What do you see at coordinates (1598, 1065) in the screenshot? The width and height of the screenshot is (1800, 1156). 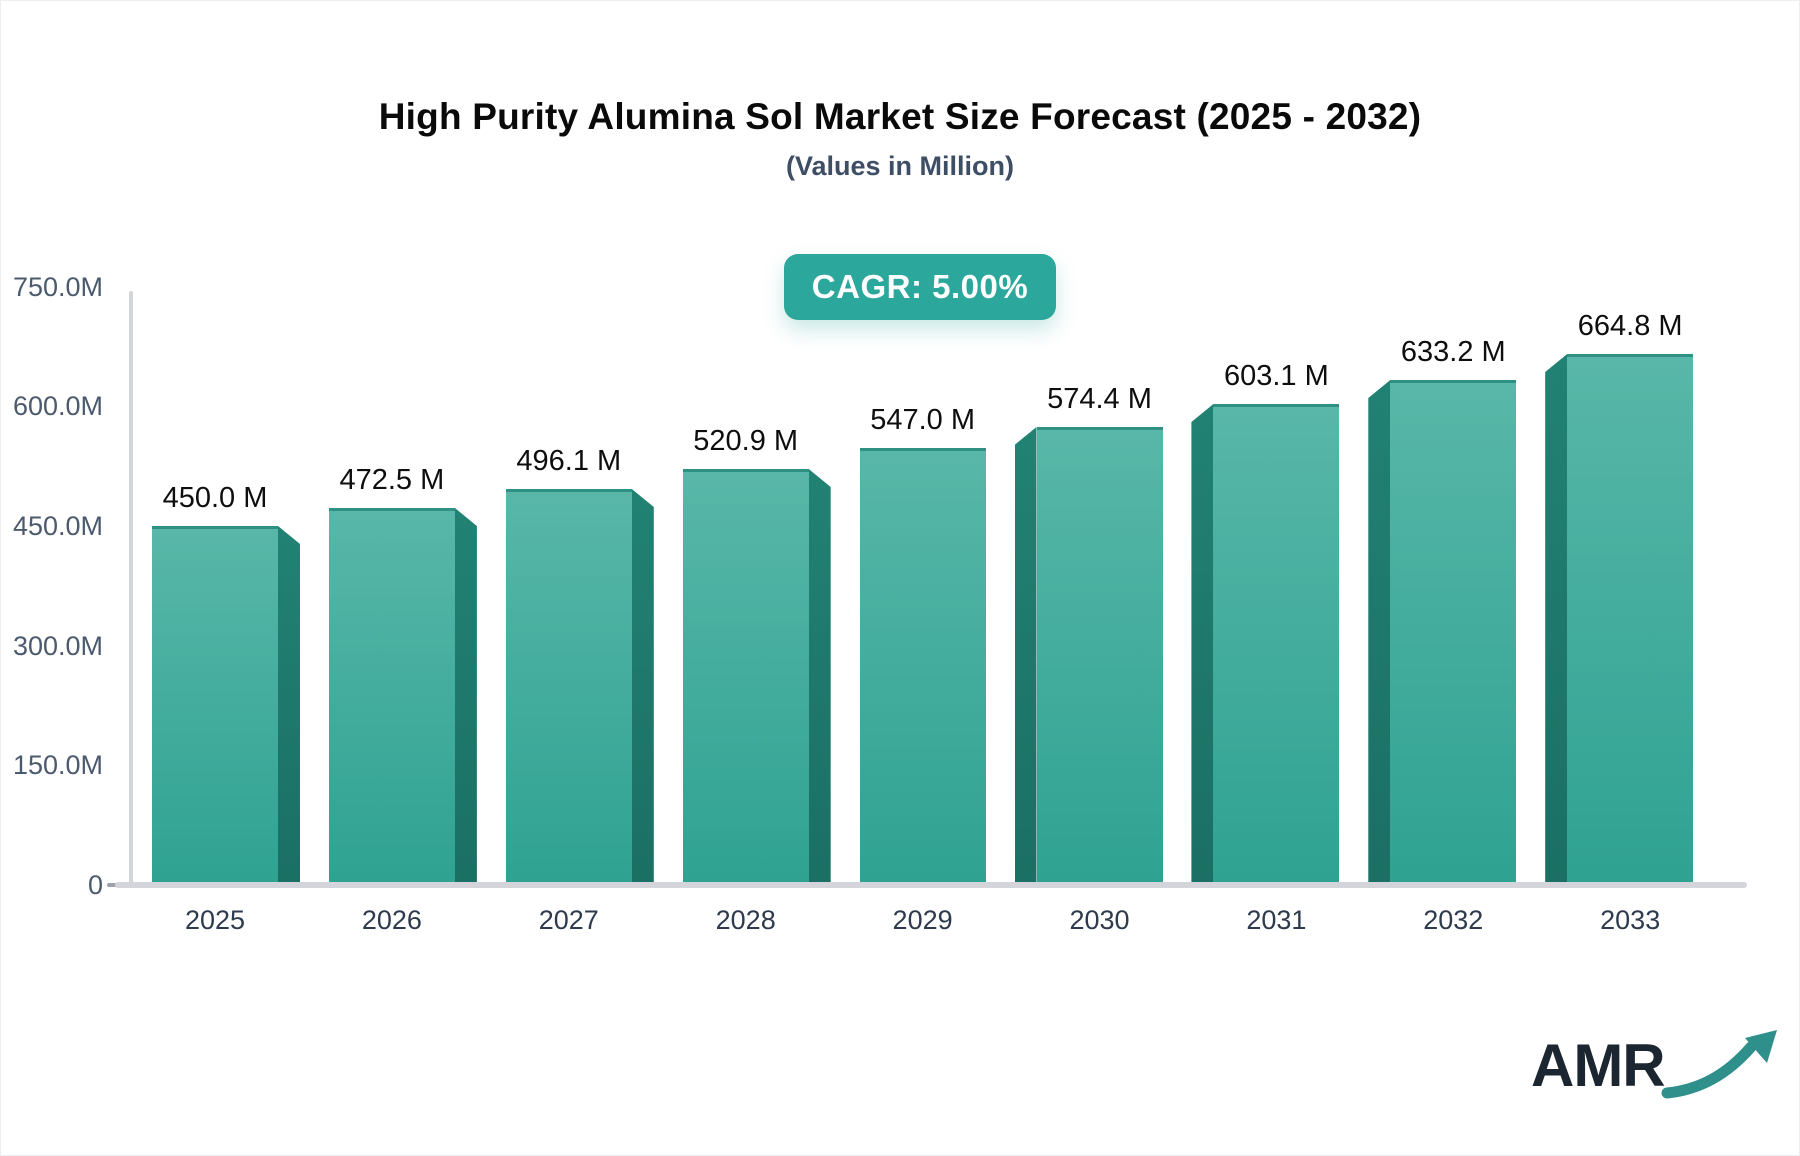 I see `amr-logo-text: AMR` at bounding box center [1598, 1065].